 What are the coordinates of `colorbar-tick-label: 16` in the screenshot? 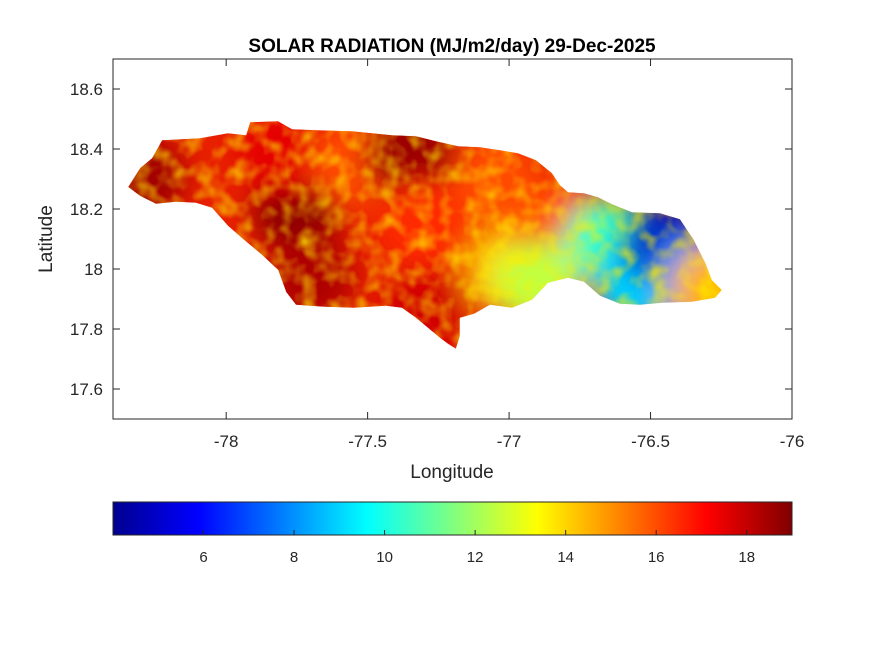 It's located at (656, 557).